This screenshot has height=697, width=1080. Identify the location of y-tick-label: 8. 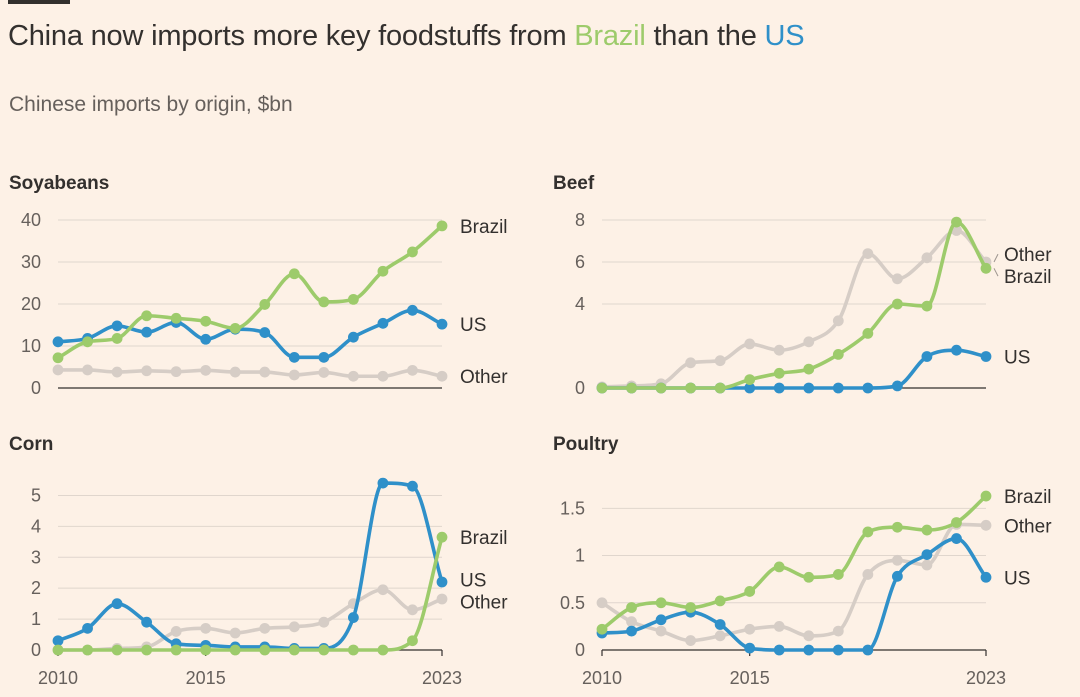
(580, 220).